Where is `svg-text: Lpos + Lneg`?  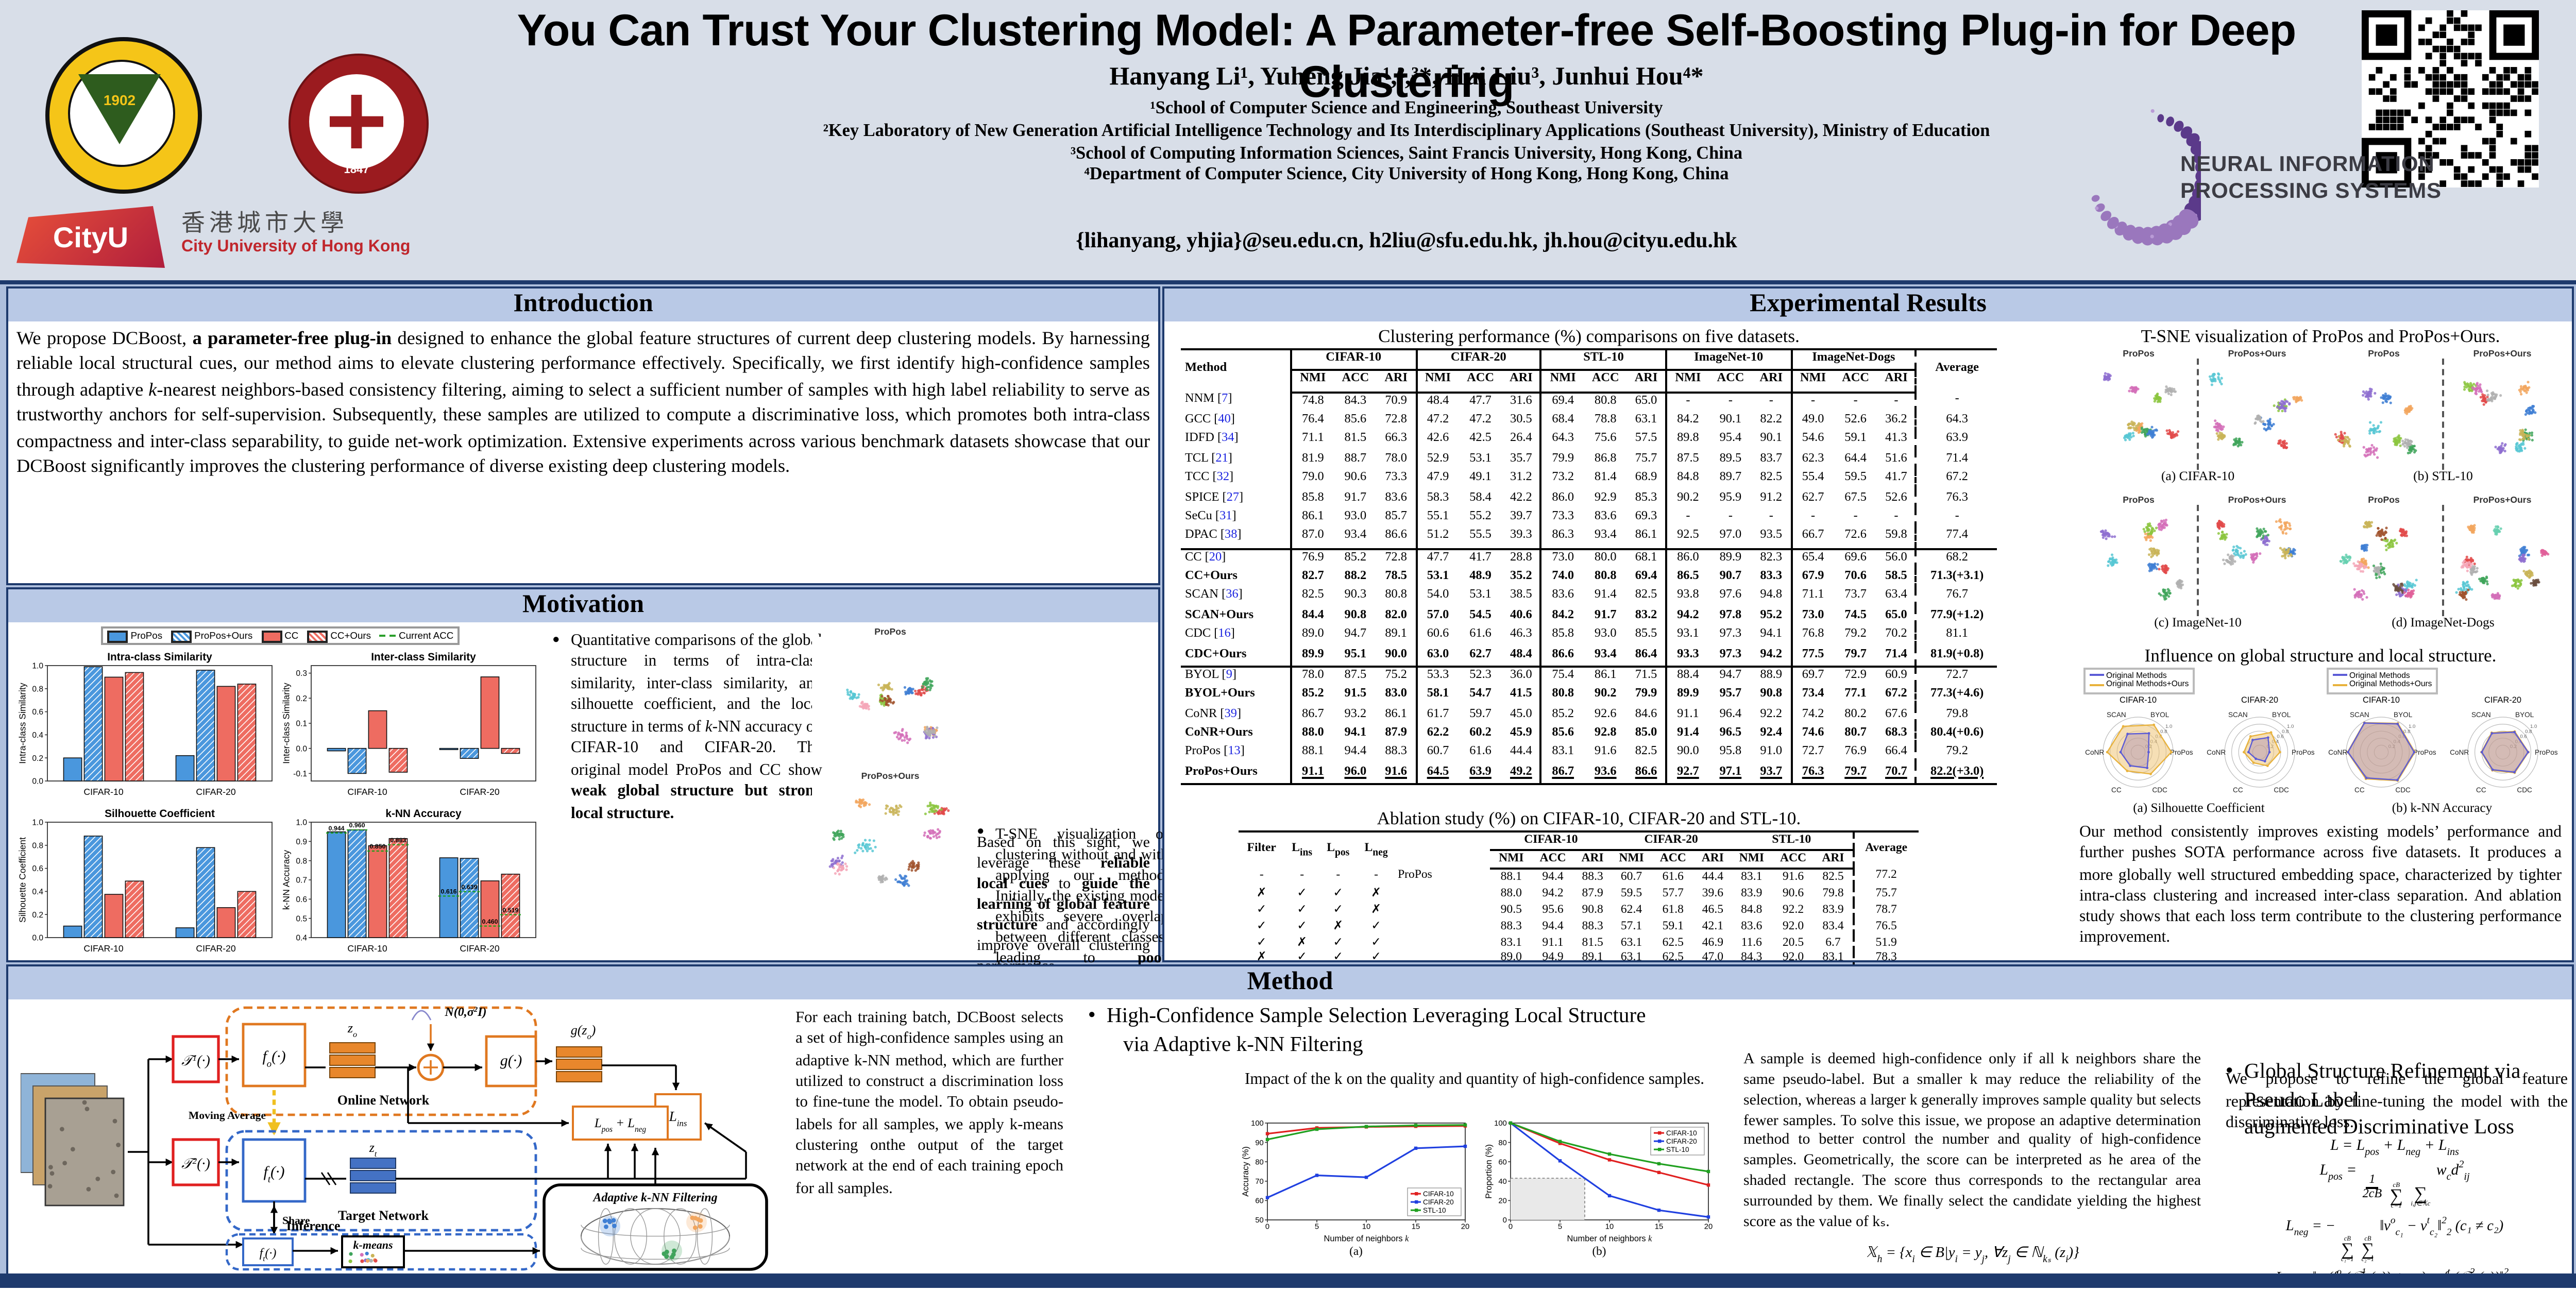 svg-text: Lpos + Lneg is located at coordinates (620, 1125).